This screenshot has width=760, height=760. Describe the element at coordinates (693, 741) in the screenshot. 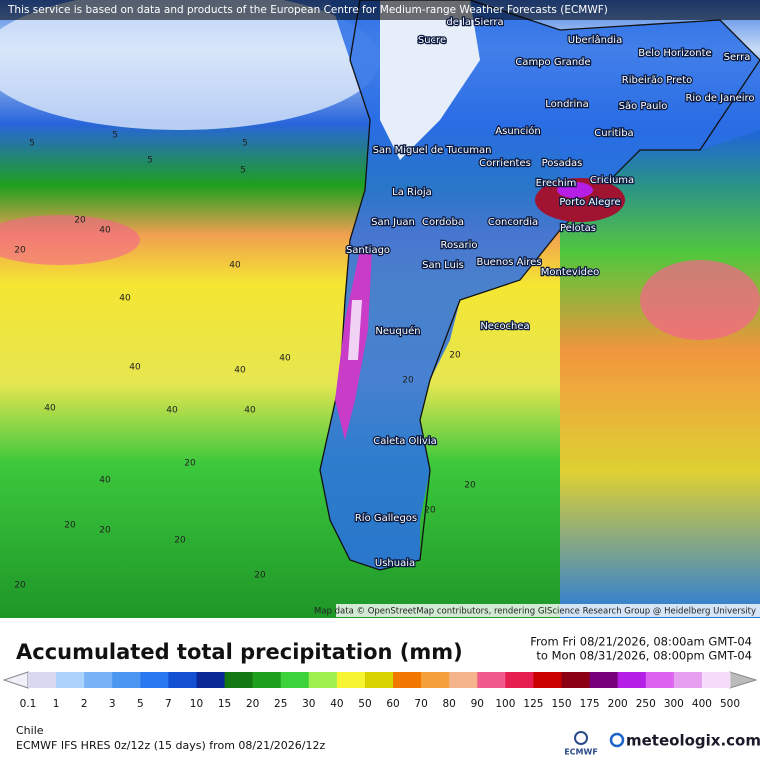

I see `brand: meteologix.com` at that location.